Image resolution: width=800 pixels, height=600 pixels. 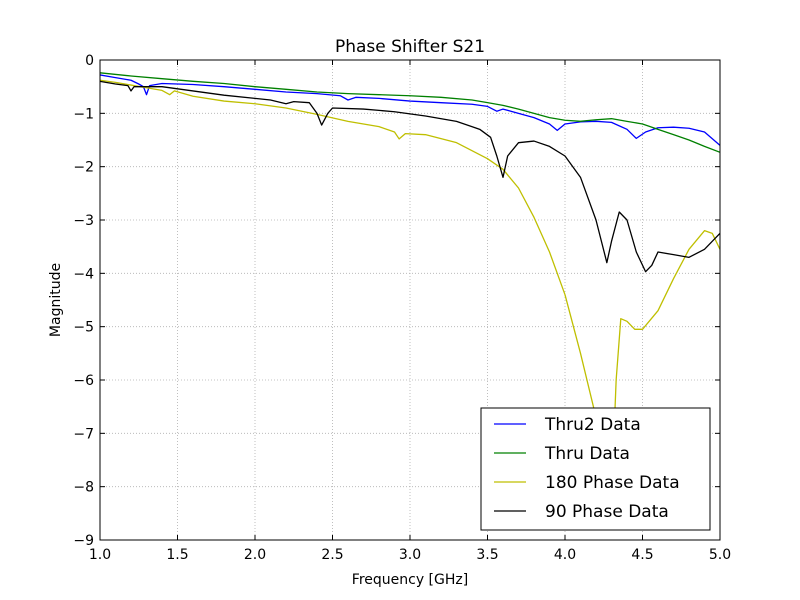 I want to click on y-tick-label: −5, so click(x=83, y=328).